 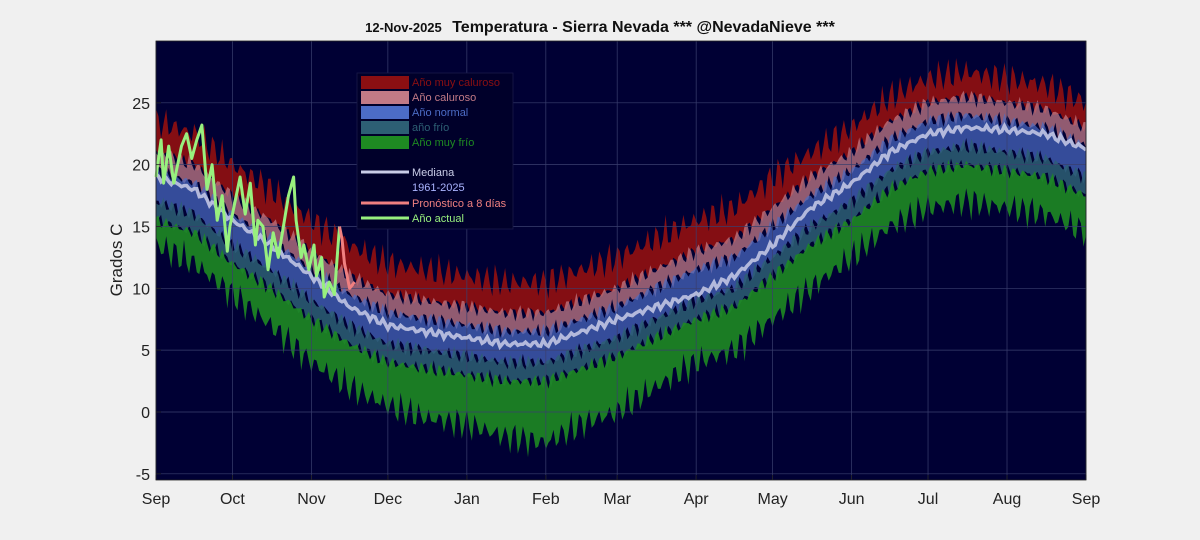 What do you see at coordinates (617, 499) in the screenshot?
I see `x-tick-label: Mar` at bounding box center [617, 499].